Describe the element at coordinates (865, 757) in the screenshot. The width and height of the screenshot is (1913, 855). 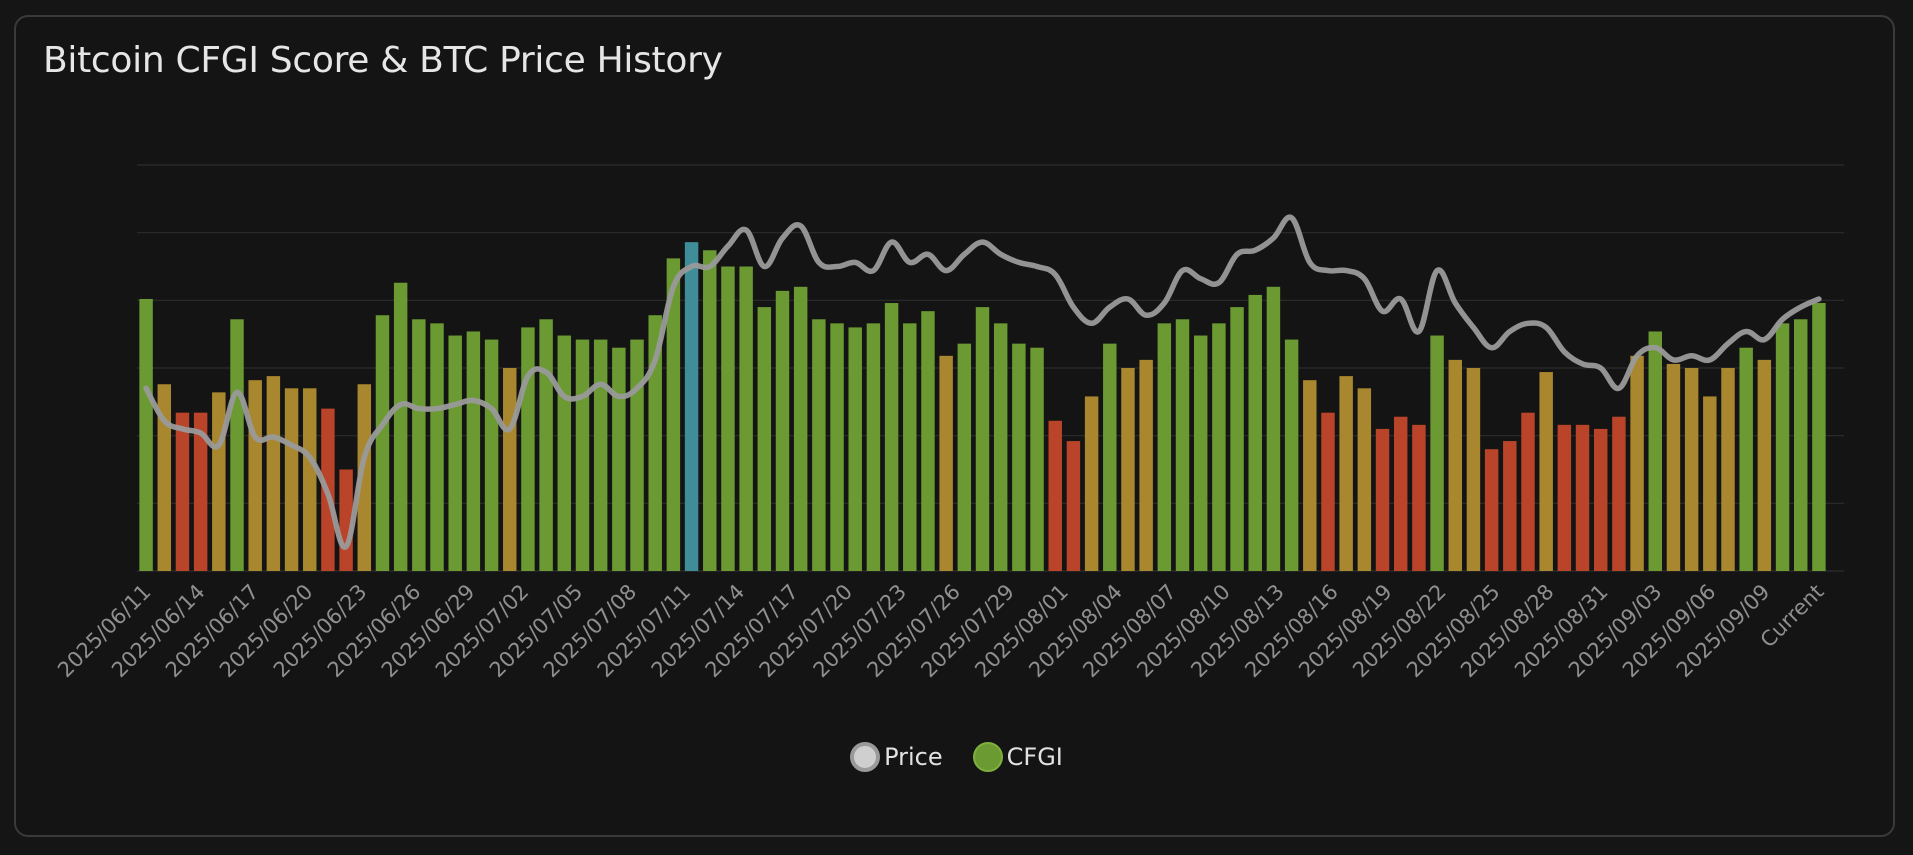
I see `price-swatch-icon` at that location.